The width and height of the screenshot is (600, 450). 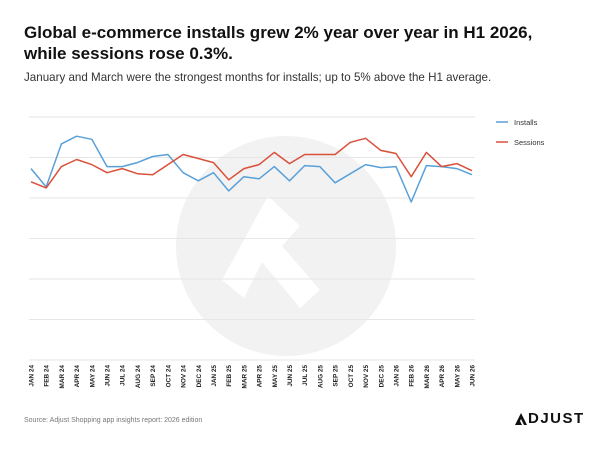 I want to click on x-tick-label: SEP 24, so click(x=153, y=376).